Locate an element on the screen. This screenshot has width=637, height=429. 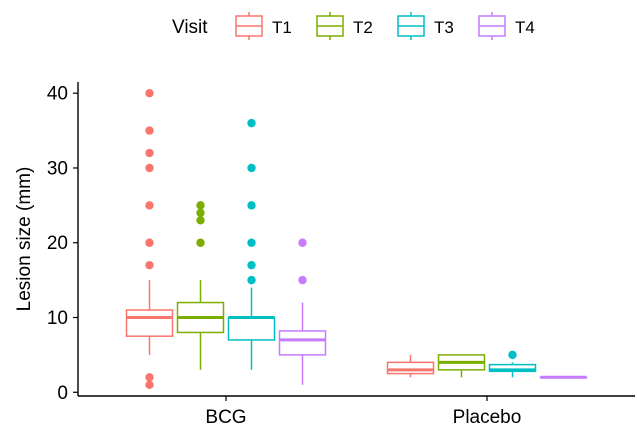
box-T2-Placebo is located at coordinates (461, 366).